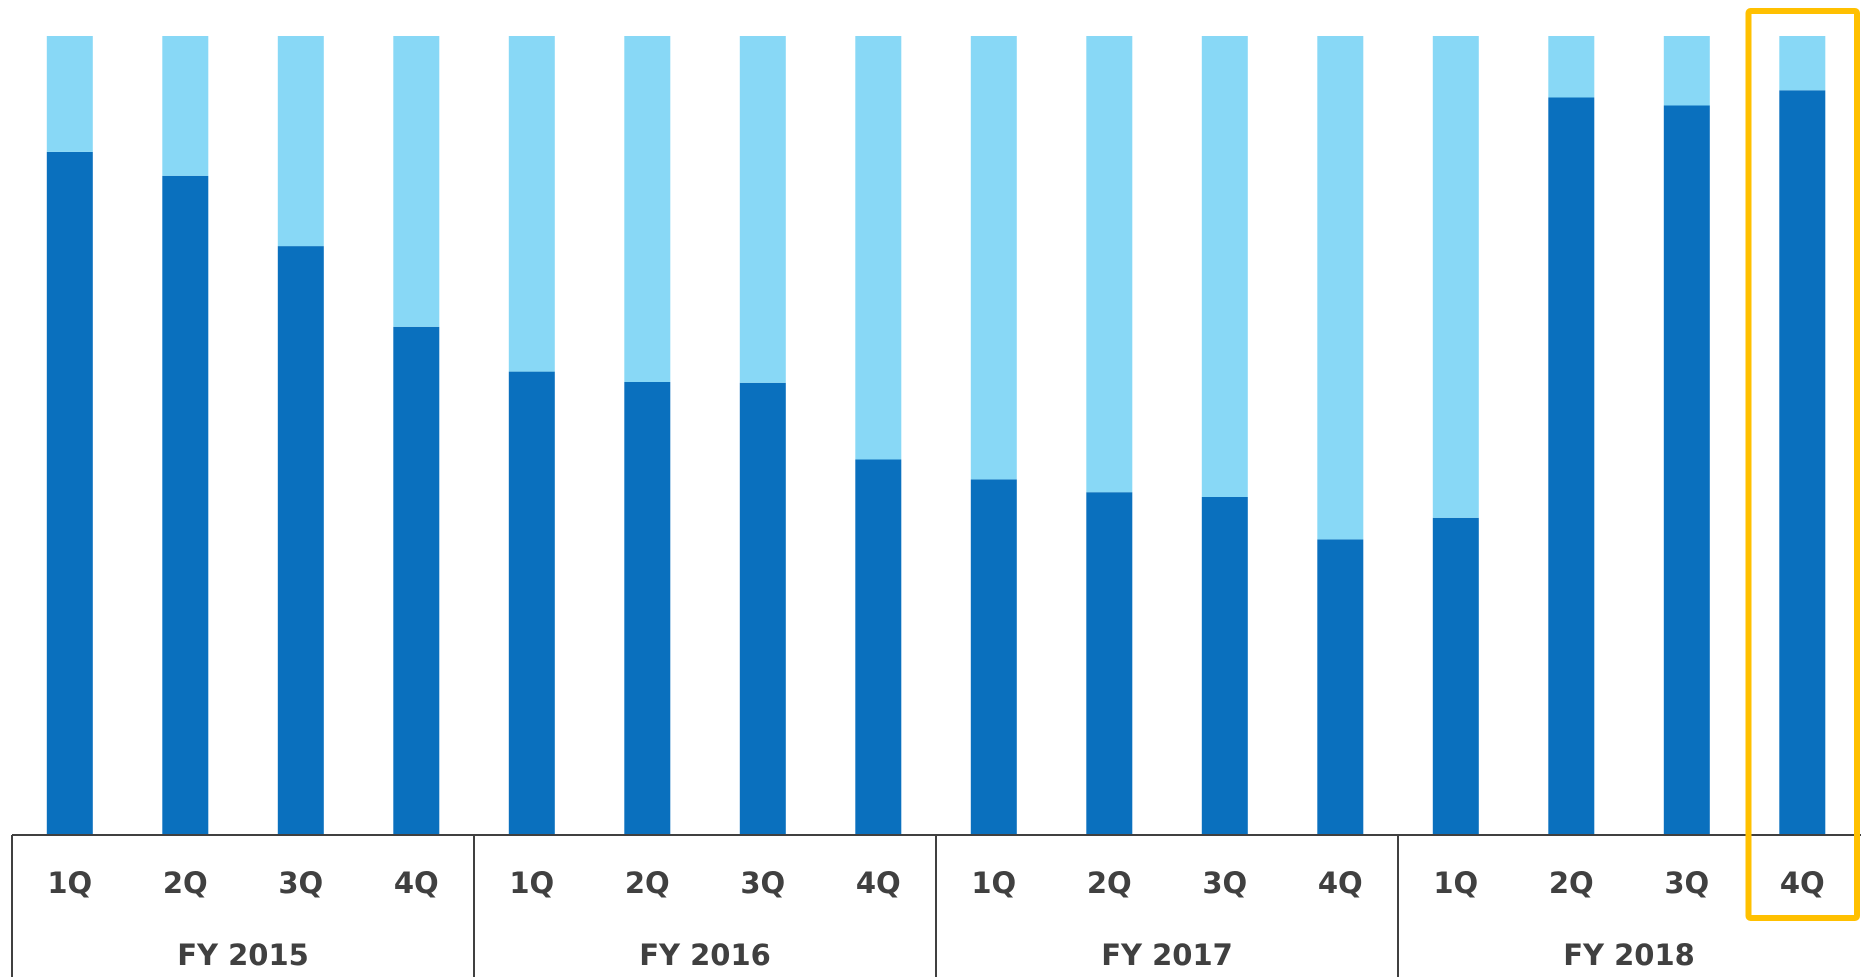 This screenshot has height=977, width=1861. What do you see at coordinates (993, 883) in the screenshot?
I see `quarter-label-9: 1Q` at bounding box center [993, 883].